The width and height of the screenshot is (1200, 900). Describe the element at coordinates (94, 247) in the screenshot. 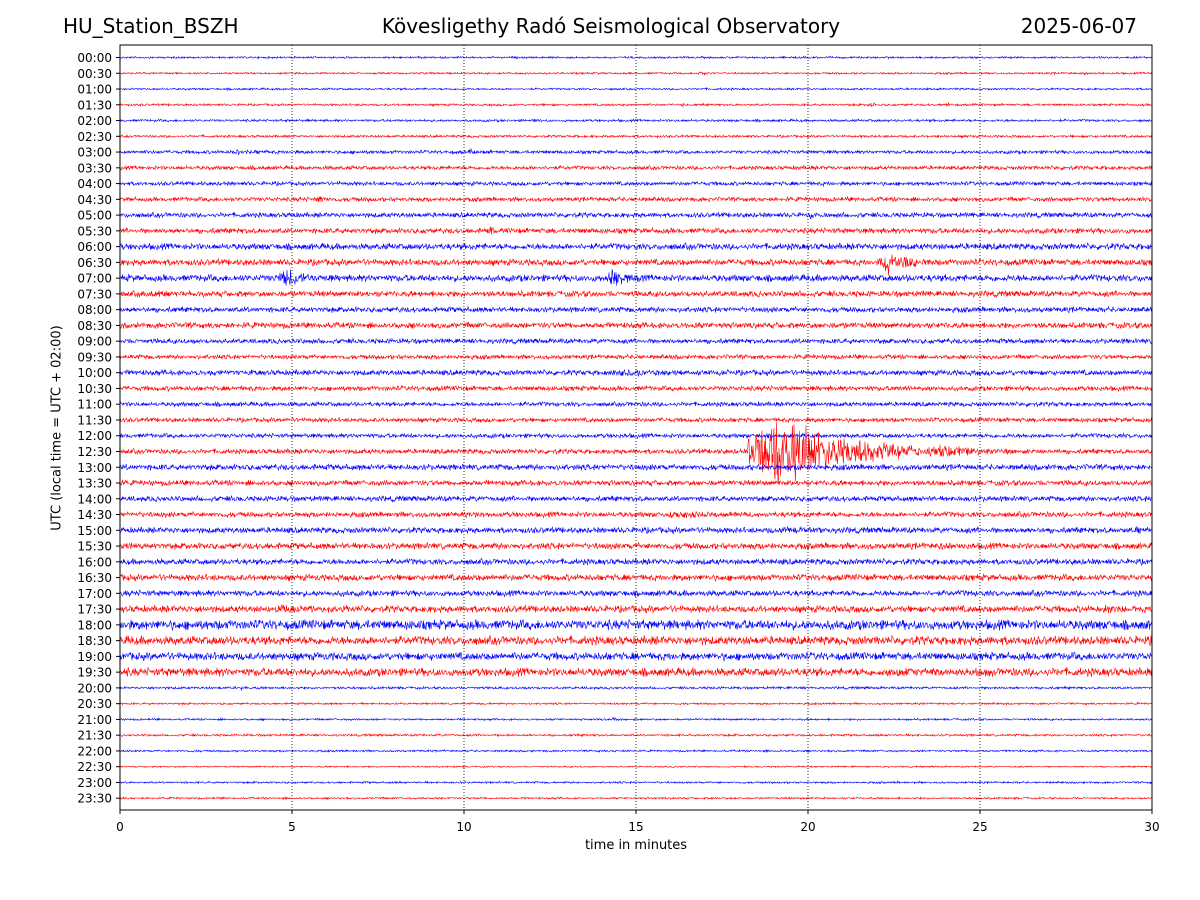

I see `y-tick-label: 06:00` at that location.